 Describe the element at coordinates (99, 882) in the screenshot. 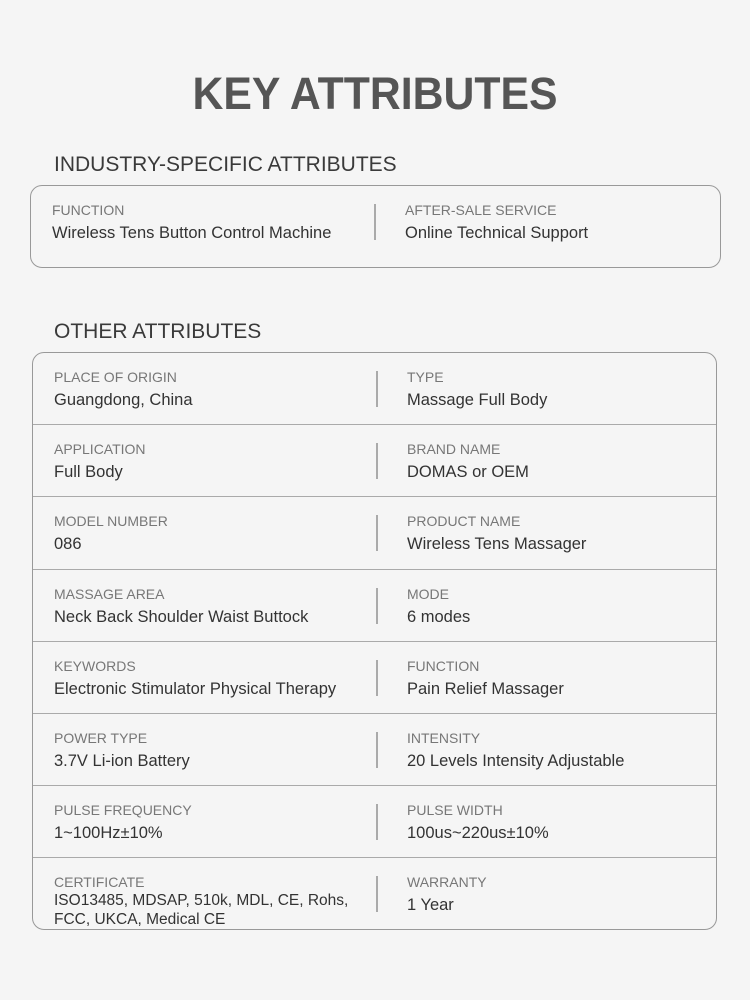

I see `attribute-label: CERTIFICATE` at that location.